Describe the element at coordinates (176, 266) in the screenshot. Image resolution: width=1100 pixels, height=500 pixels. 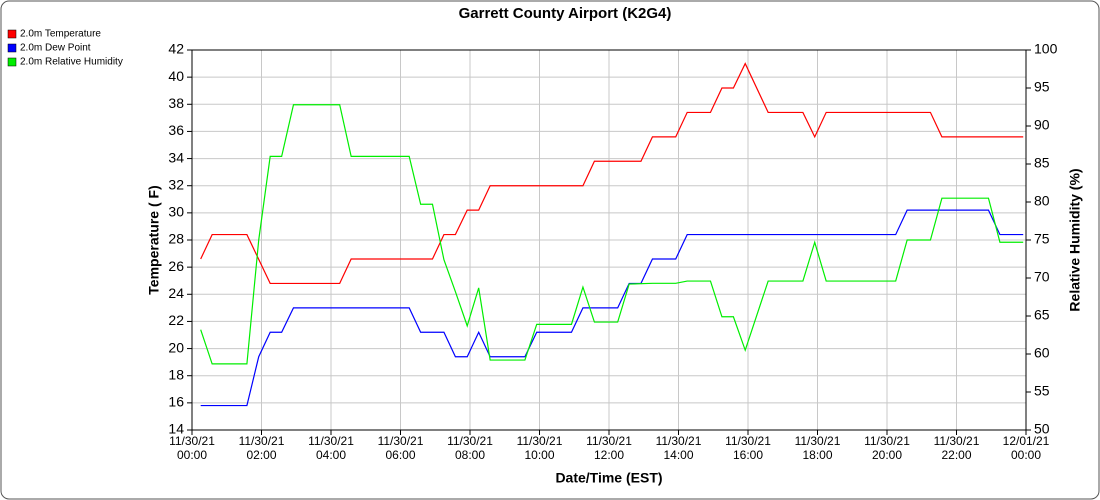
I see `y-tick-label: 26` at that location.